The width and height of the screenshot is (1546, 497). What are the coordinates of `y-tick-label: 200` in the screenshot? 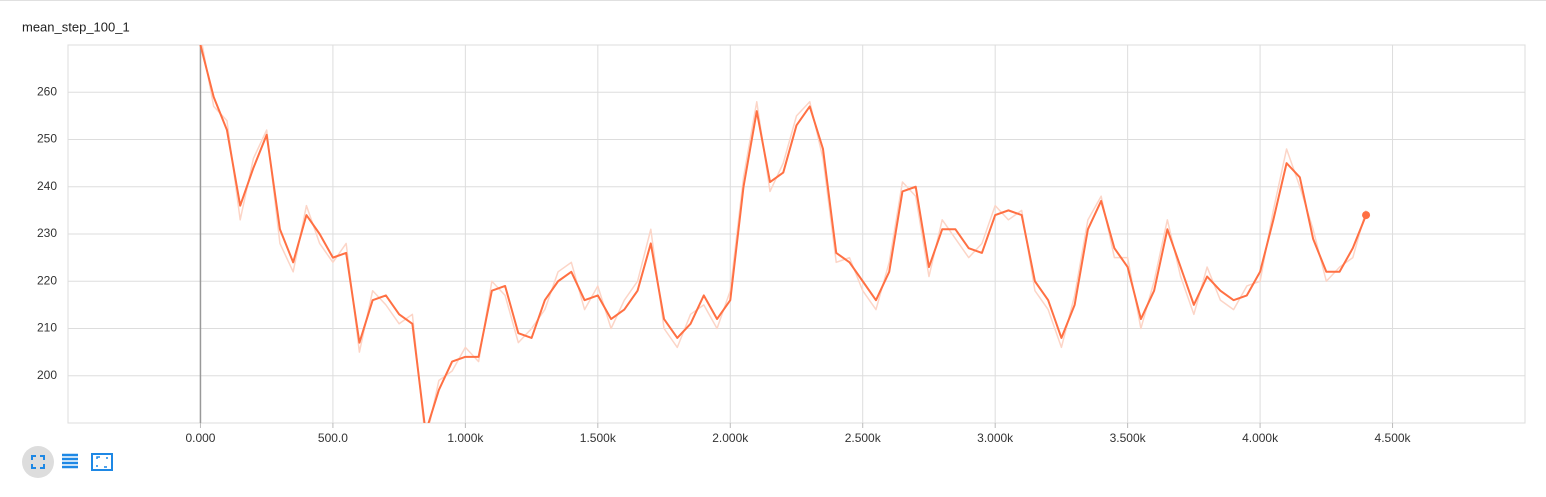 It's located at (47, 375).